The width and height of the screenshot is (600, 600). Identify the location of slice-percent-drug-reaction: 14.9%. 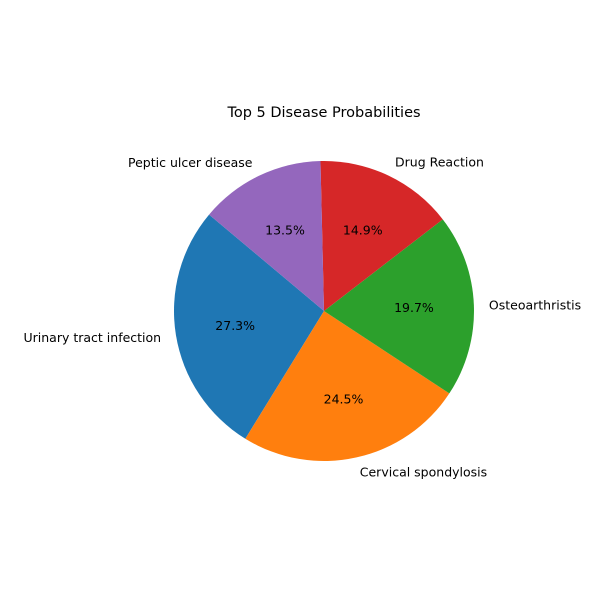
(363, 229).